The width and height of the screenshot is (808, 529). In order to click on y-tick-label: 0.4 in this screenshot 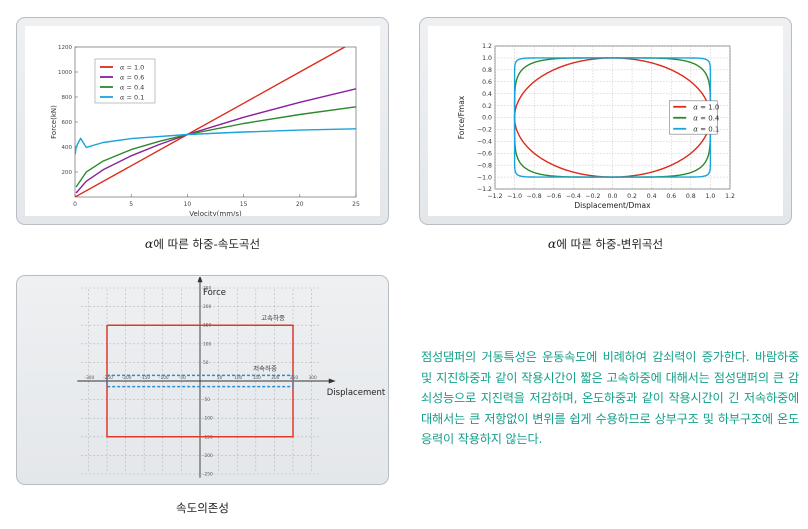, I will do `click(487, 94)`.